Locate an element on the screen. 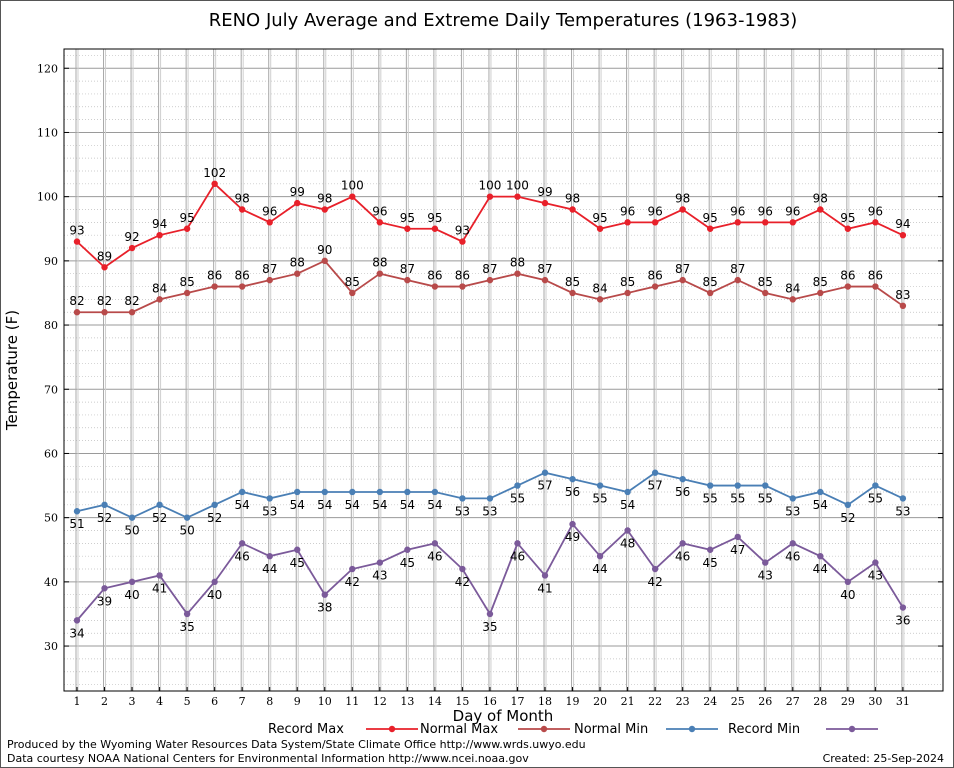 The image size is (954, 768). normal-max-data-label: 88 is located at coordinates (379, 263).